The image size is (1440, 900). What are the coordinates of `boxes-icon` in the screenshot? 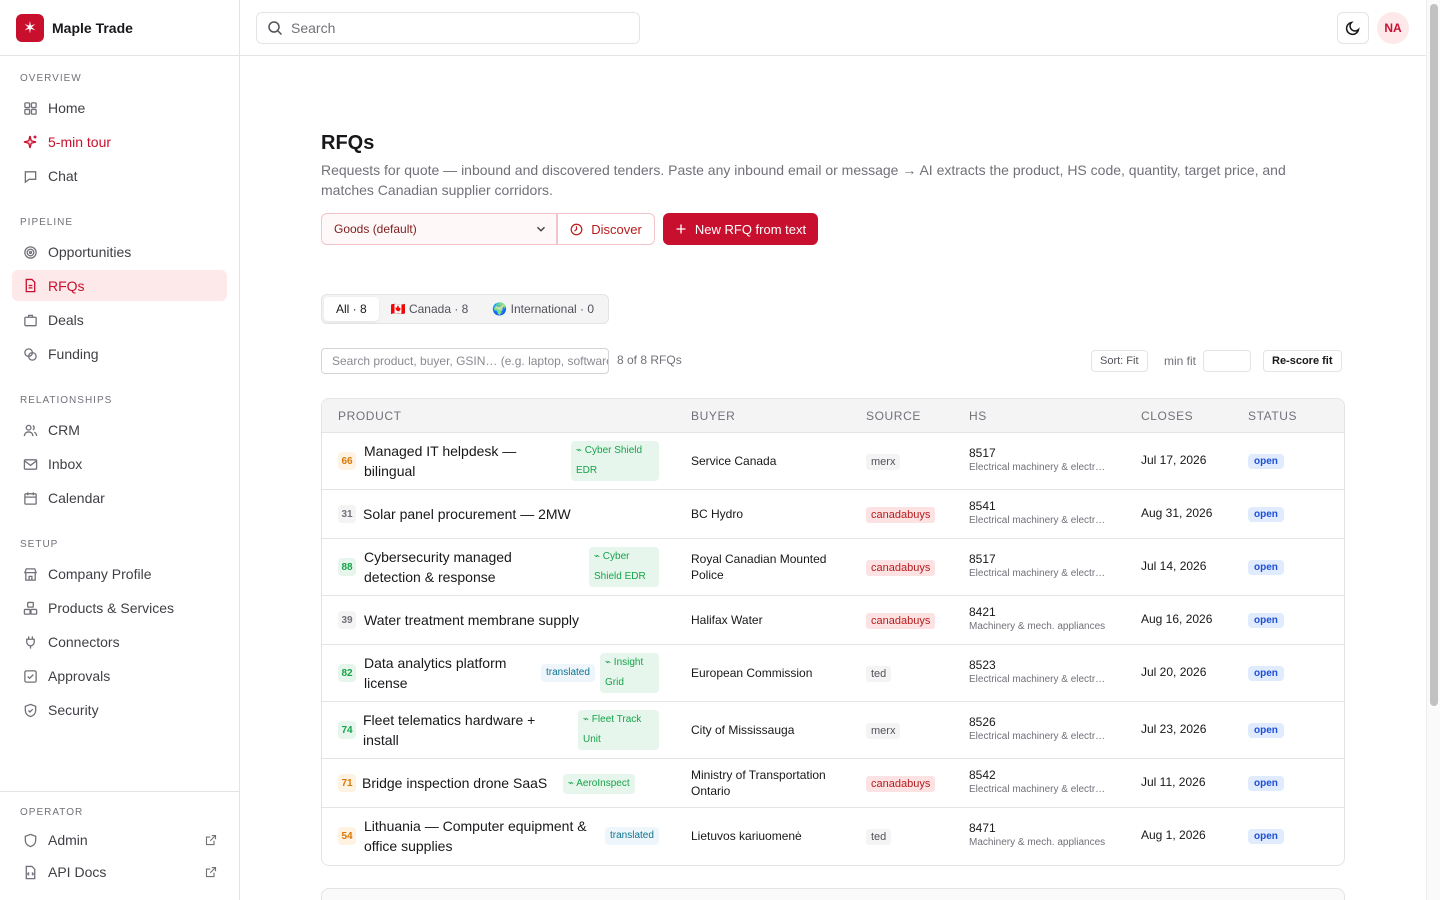 It's located at (30, 608).